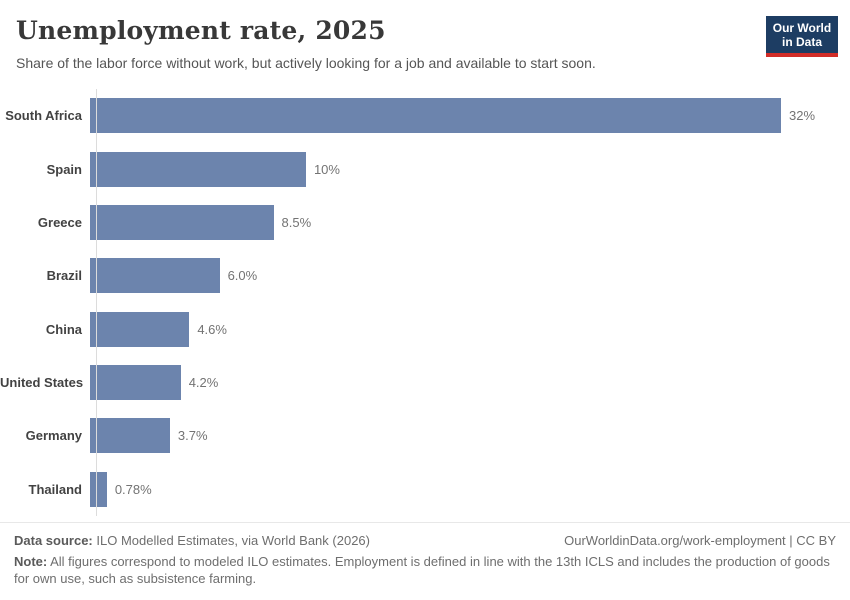 The image size is (850, 600). What do you see at coordinates (469, 276) in the screenshot?
I see `bar-zone: 6.0%` at bounding box center [469, 276].